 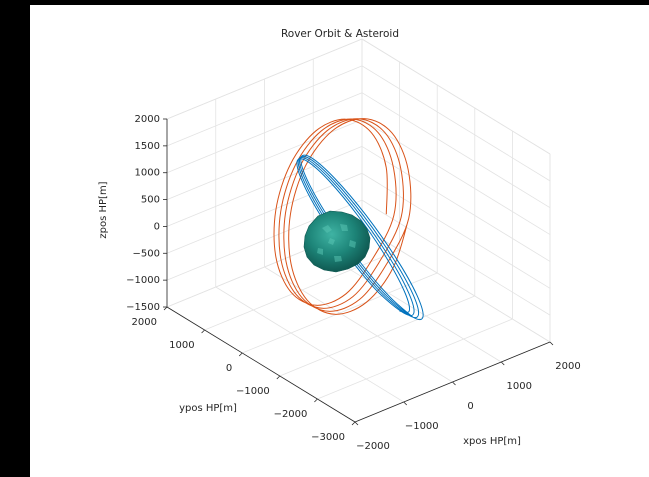 What do you see at coordinates (144, 322) in the screenshot?
I see `y-tick-label: 2000` at bounding box center [144, 322].